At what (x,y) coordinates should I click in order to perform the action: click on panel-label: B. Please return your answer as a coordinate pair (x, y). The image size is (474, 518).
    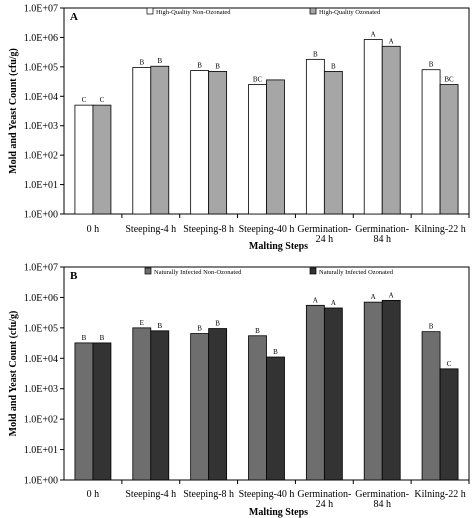
    Looking at the image, I should click on (74, 276).